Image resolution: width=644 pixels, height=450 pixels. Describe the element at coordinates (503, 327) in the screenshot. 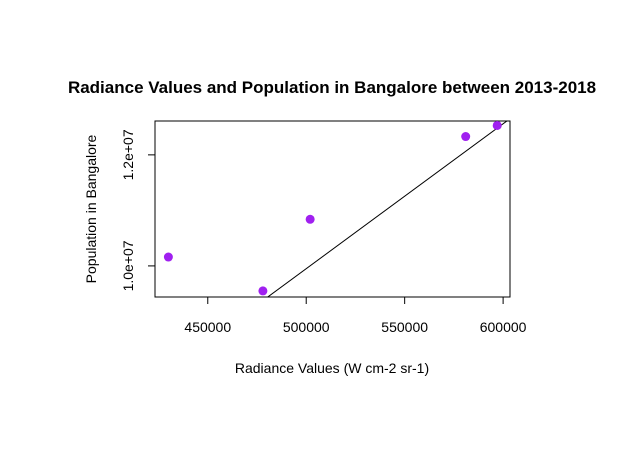

I see `x-tick-label: 600000` at that location.